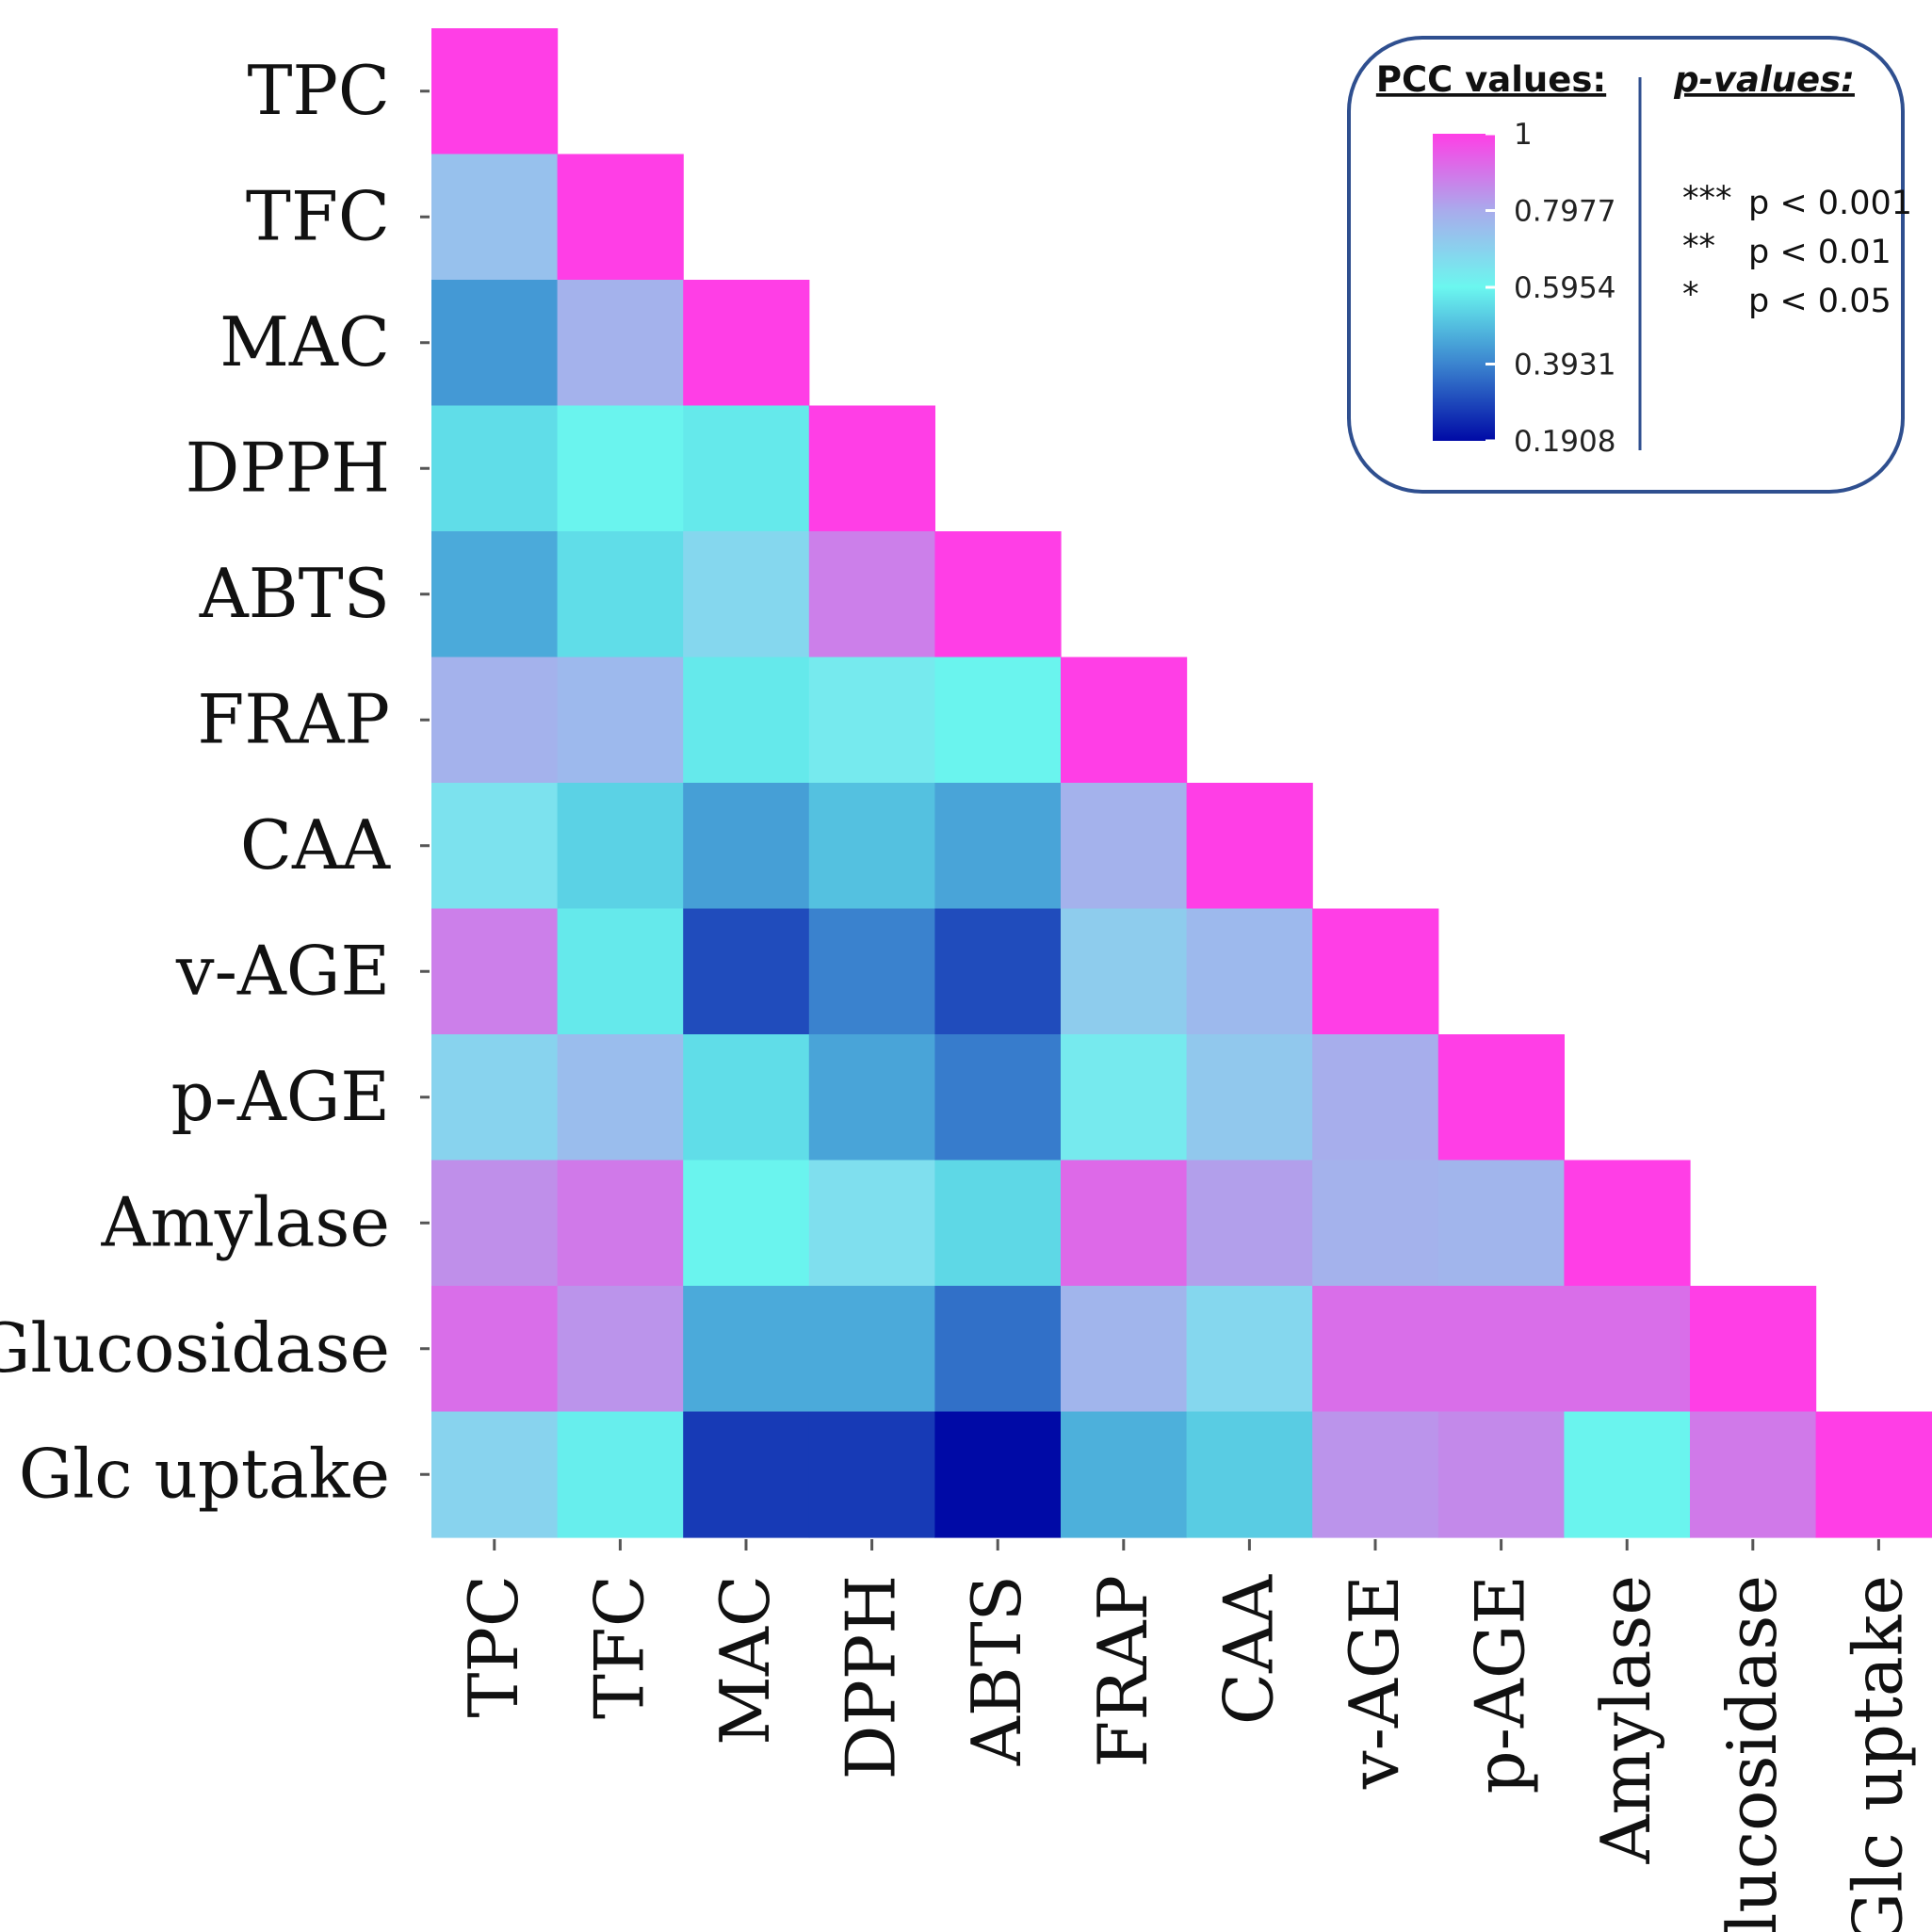 Image resolution: width=1932 pixels, height=1932 pixels. Describe the element at coordinates (293, 719) in the screenshot. I see `y-tick-label: FRAP` at that location.